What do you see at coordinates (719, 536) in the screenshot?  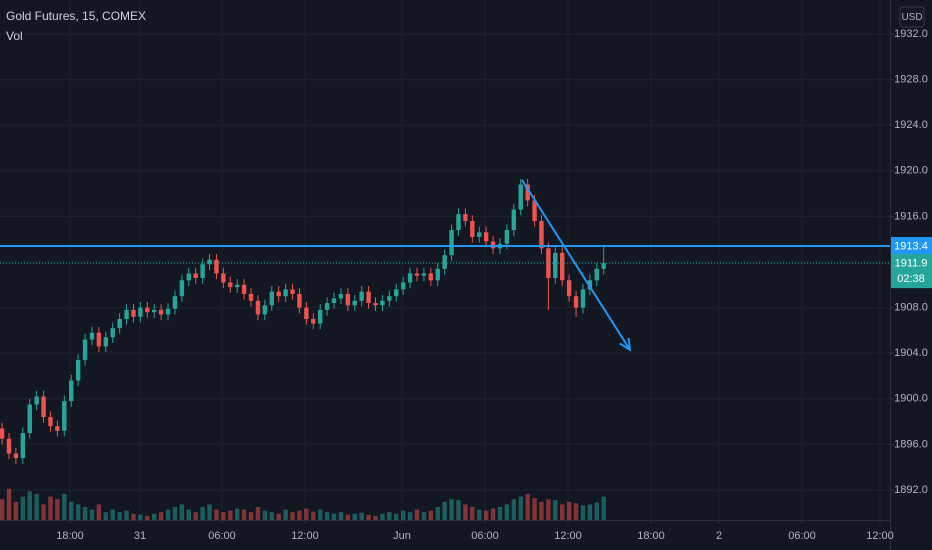 I see `x-tick-label: 2` at bounding box center [719, 536].